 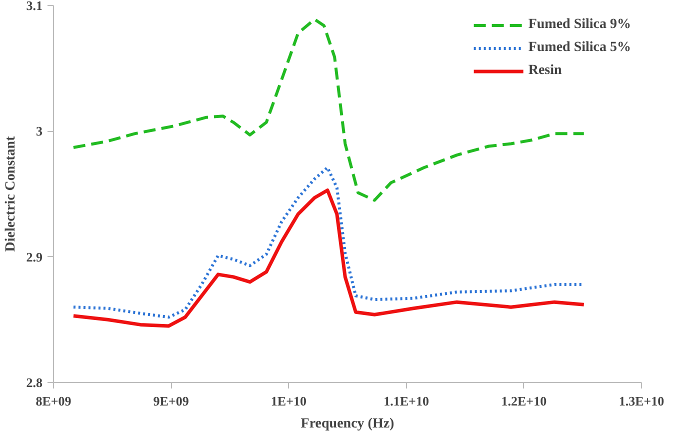 I want to click on legend-label: Fumed Silica 5%, so click(x=579, y=48).